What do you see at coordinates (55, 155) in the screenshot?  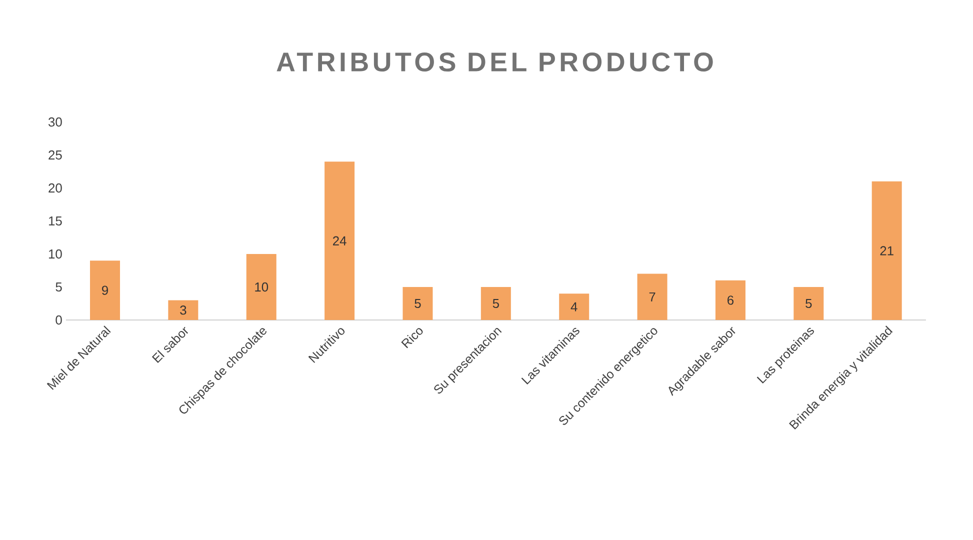 I see `y-tick-label: 25` at bounding box center [55, 155].